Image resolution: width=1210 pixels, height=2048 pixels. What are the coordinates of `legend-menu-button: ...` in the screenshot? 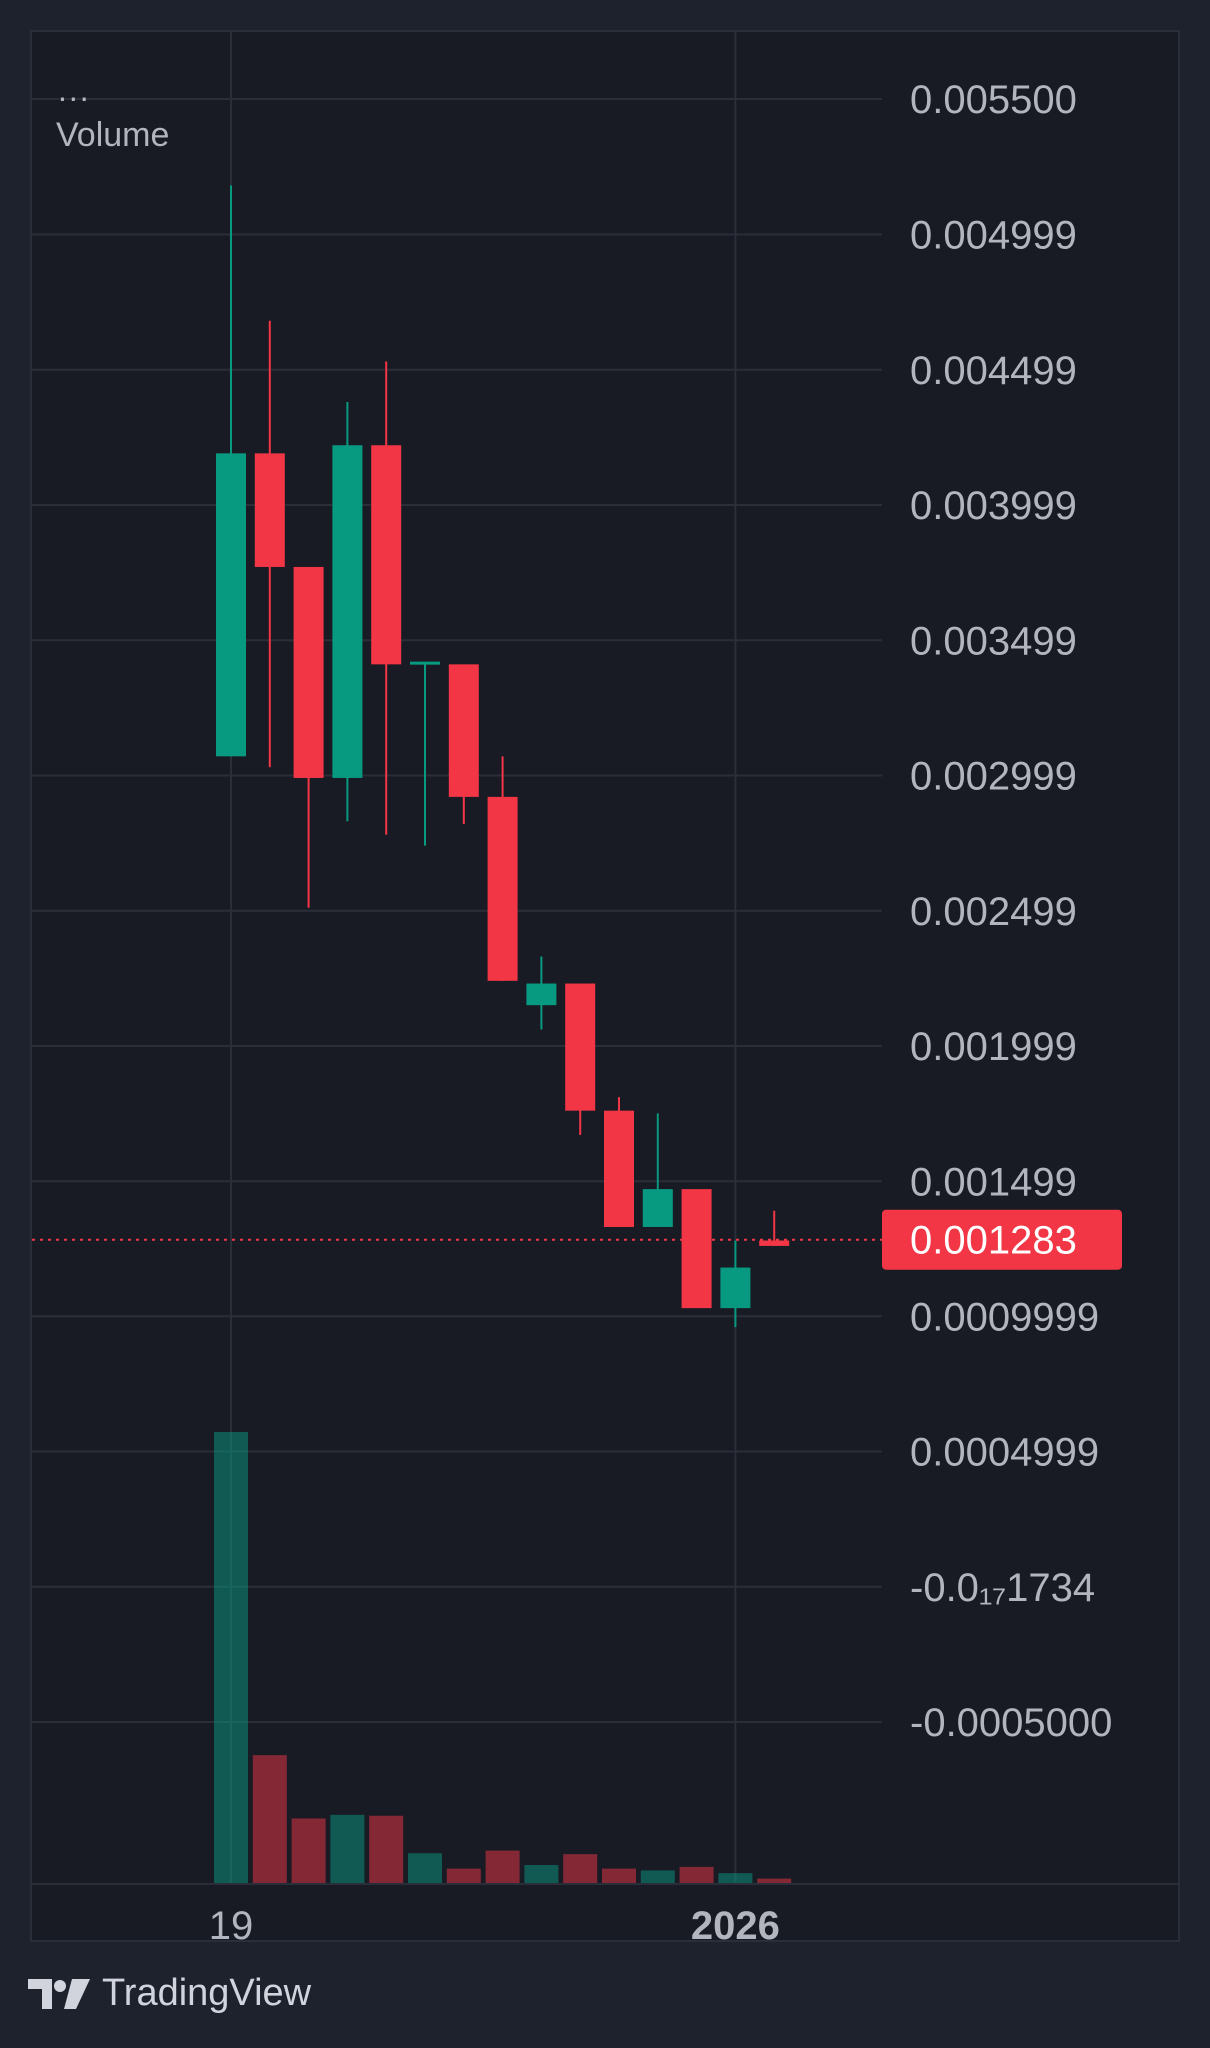 It's located at (74, 90).